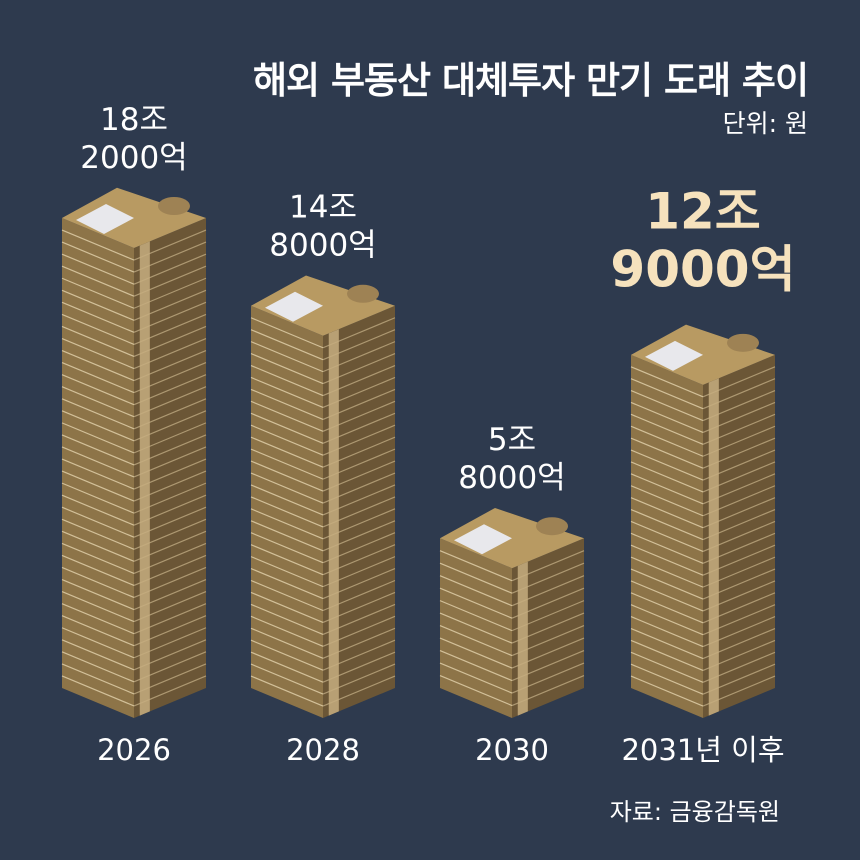  I want to click on value-label-line: 9000억, so click(702, 270).